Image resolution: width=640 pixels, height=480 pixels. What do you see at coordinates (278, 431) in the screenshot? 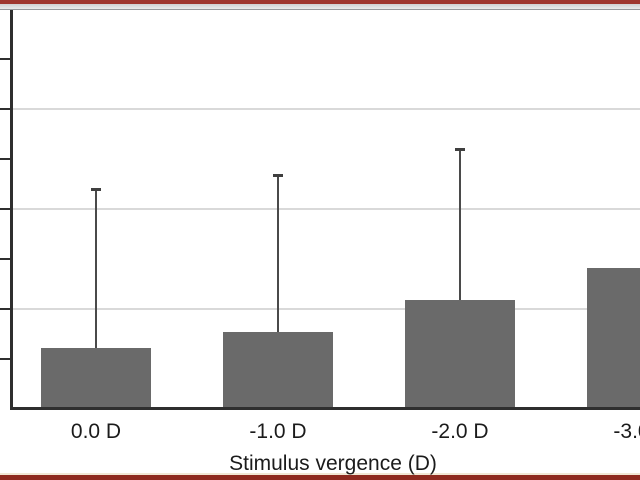
I see `x-tick-label-1: -1.0 D` at bounding box center [278, 431].